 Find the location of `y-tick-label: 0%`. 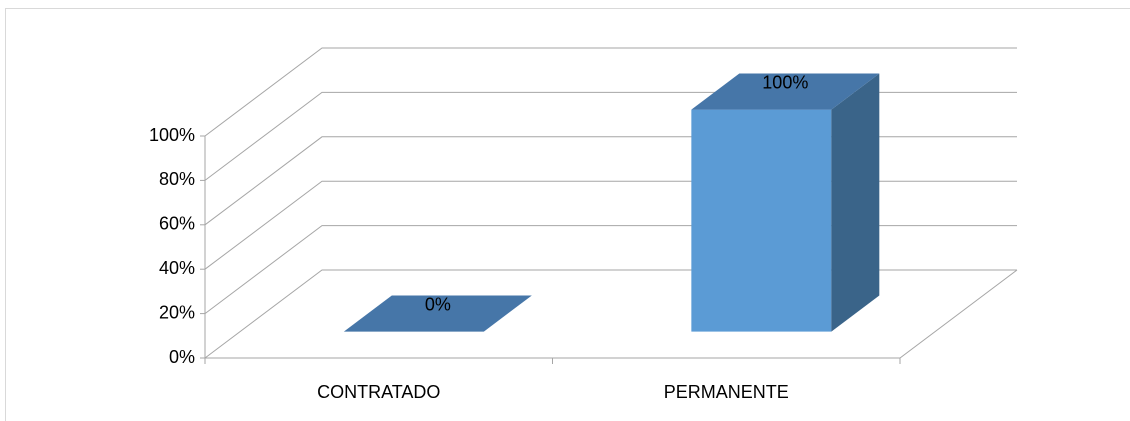

y-tick-label: 0% is located at coordinates (182, 357).